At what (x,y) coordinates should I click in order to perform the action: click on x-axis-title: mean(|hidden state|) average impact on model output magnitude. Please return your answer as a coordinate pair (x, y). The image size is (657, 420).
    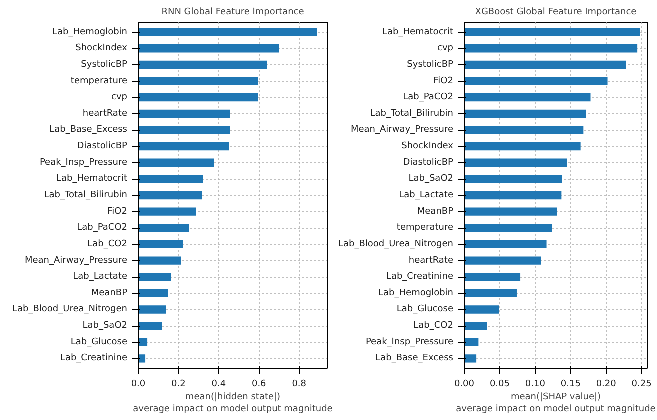
    Looking at the image, I should click on (233, 403).